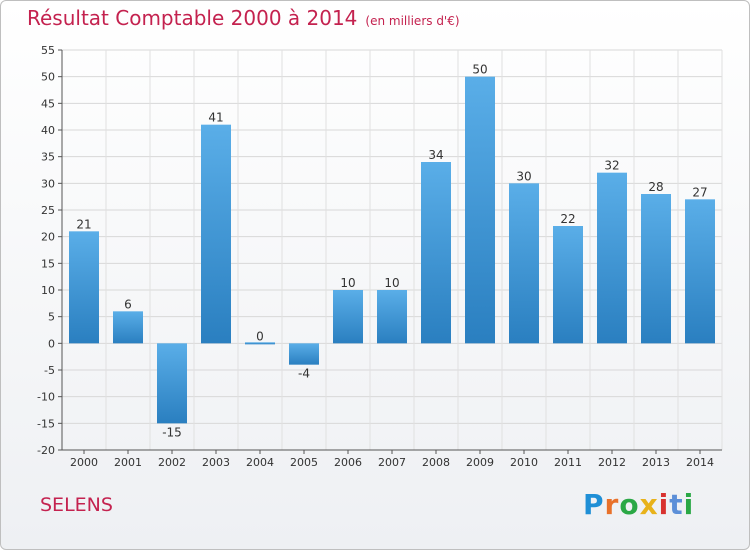  What do you see at coordinates (48, 103) in the screenshot?
I see `y-tick-label: 45` at bounding box center [48, 103].